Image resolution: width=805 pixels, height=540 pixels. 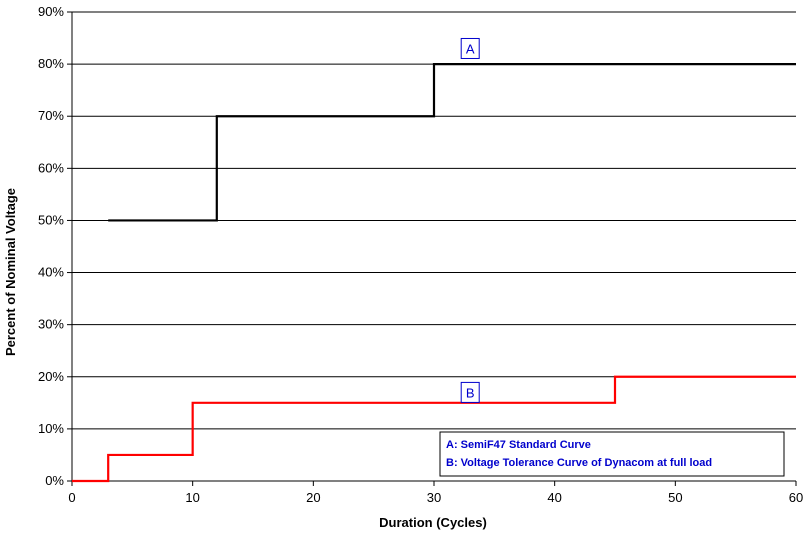 I want to click on x-tick-label: 30, so click(x=434, y=497).